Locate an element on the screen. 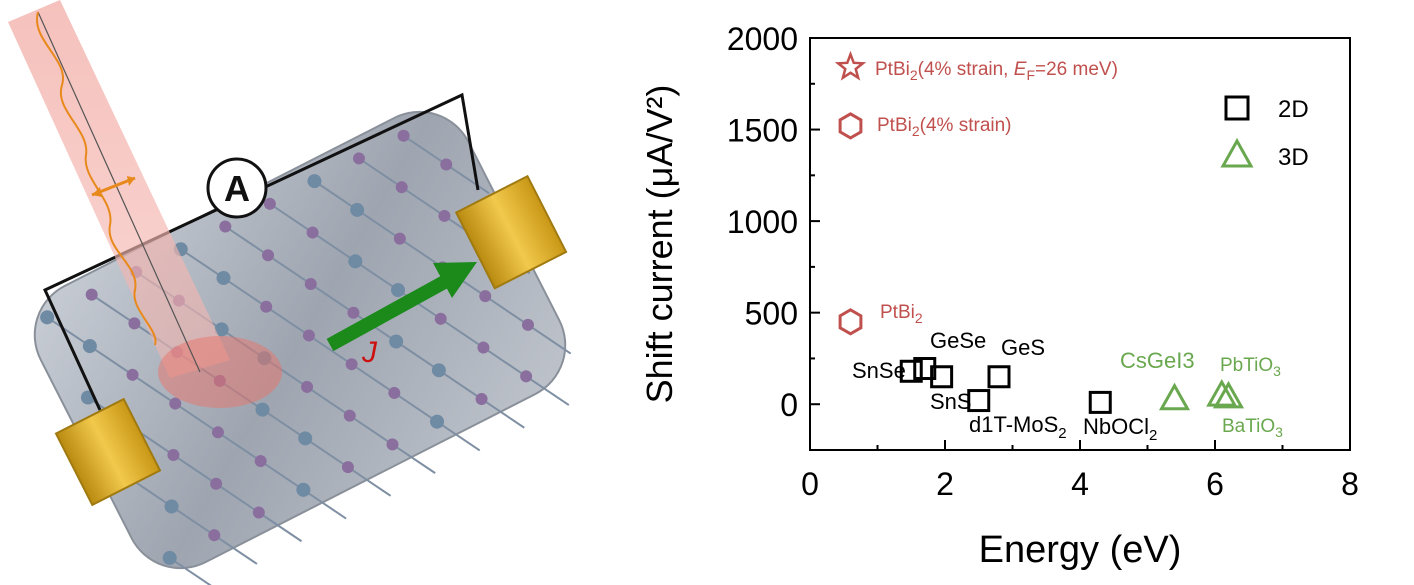 This screenshot has height=585, width=1414. data-point-snse is located at coordinates (911, 371).